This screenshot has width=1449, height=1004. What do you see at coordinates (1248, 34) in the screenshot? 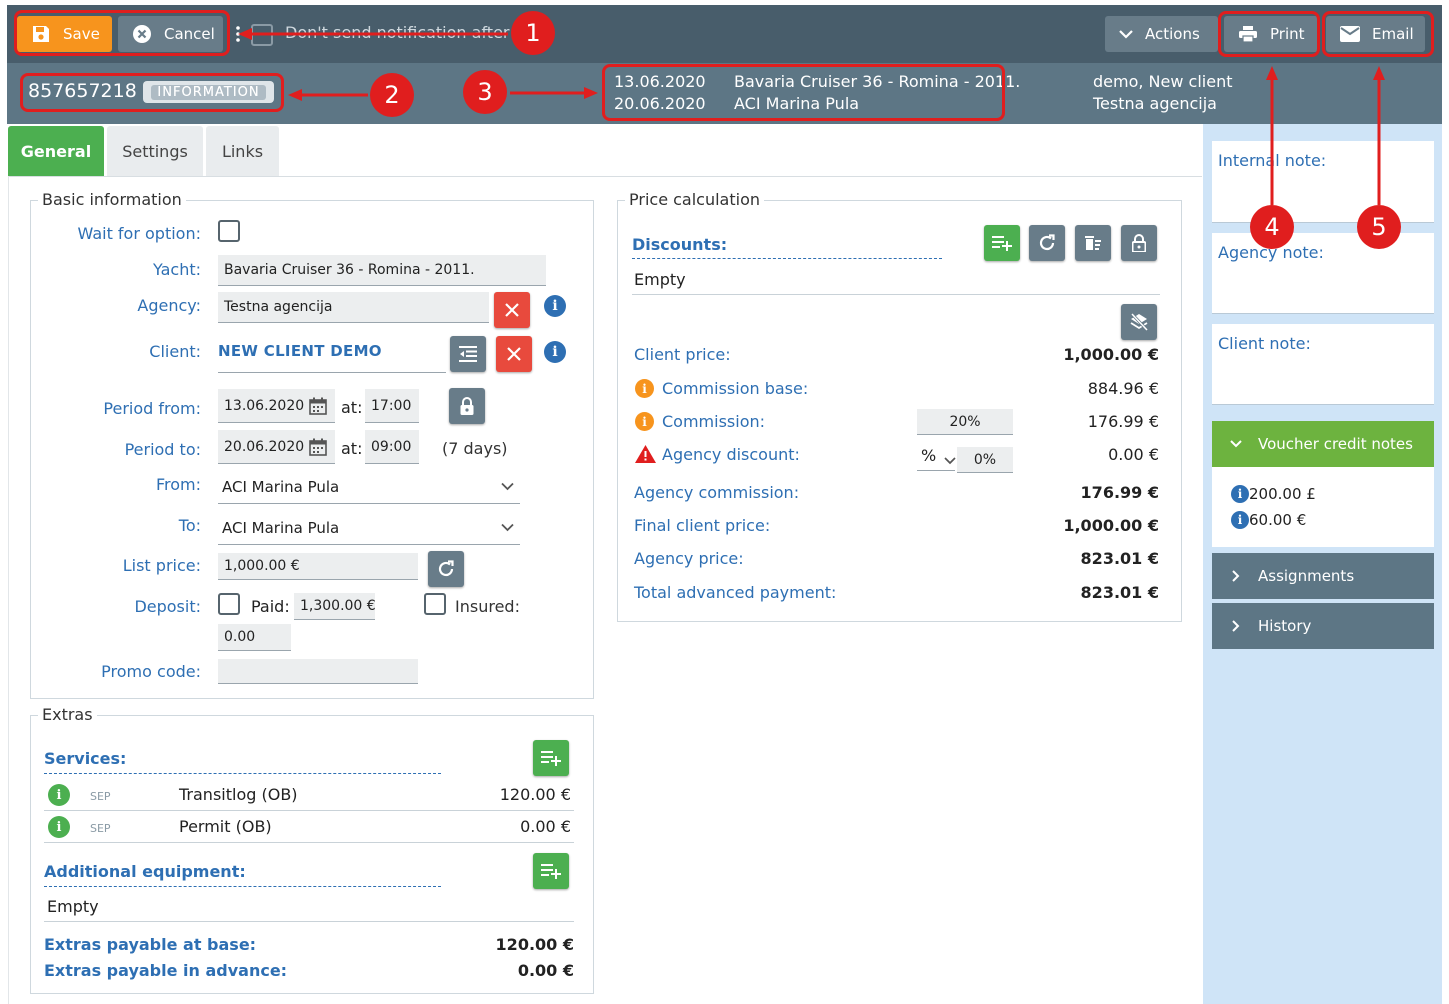
I see `printer-icon` at bounding box center [1248, 34].